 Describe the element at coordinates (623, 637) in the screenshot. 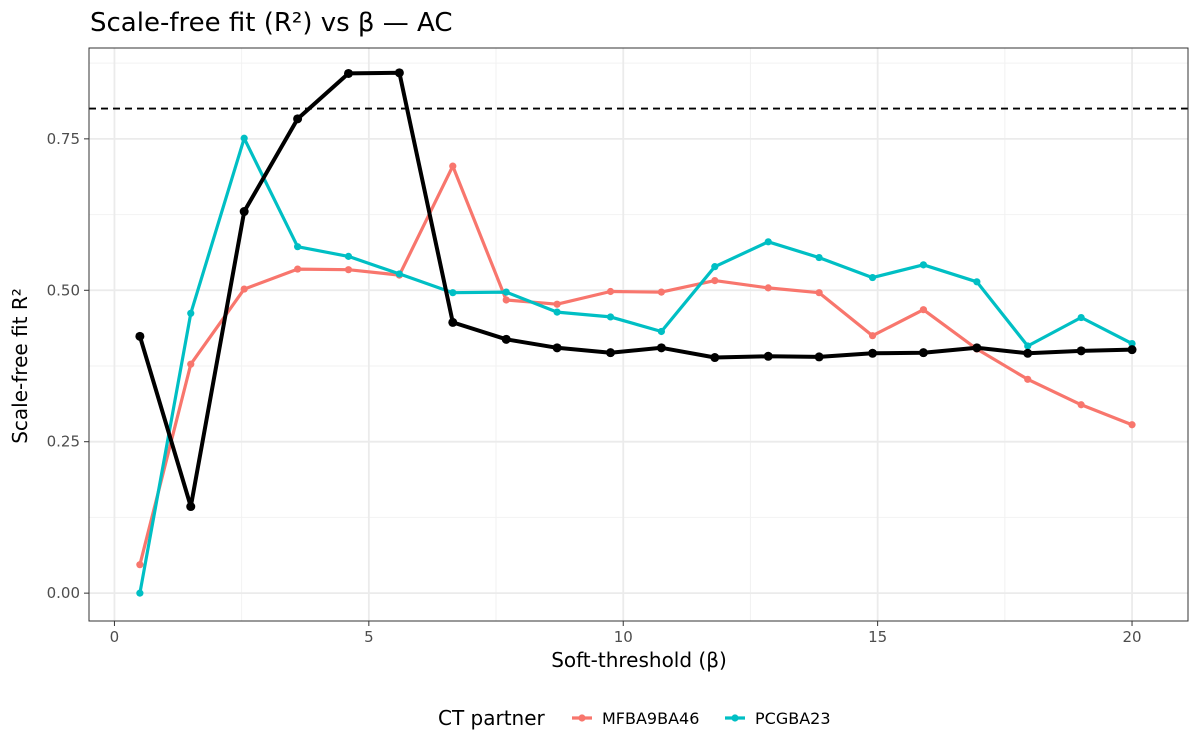

I see `x-tick-label: 10` at that location.